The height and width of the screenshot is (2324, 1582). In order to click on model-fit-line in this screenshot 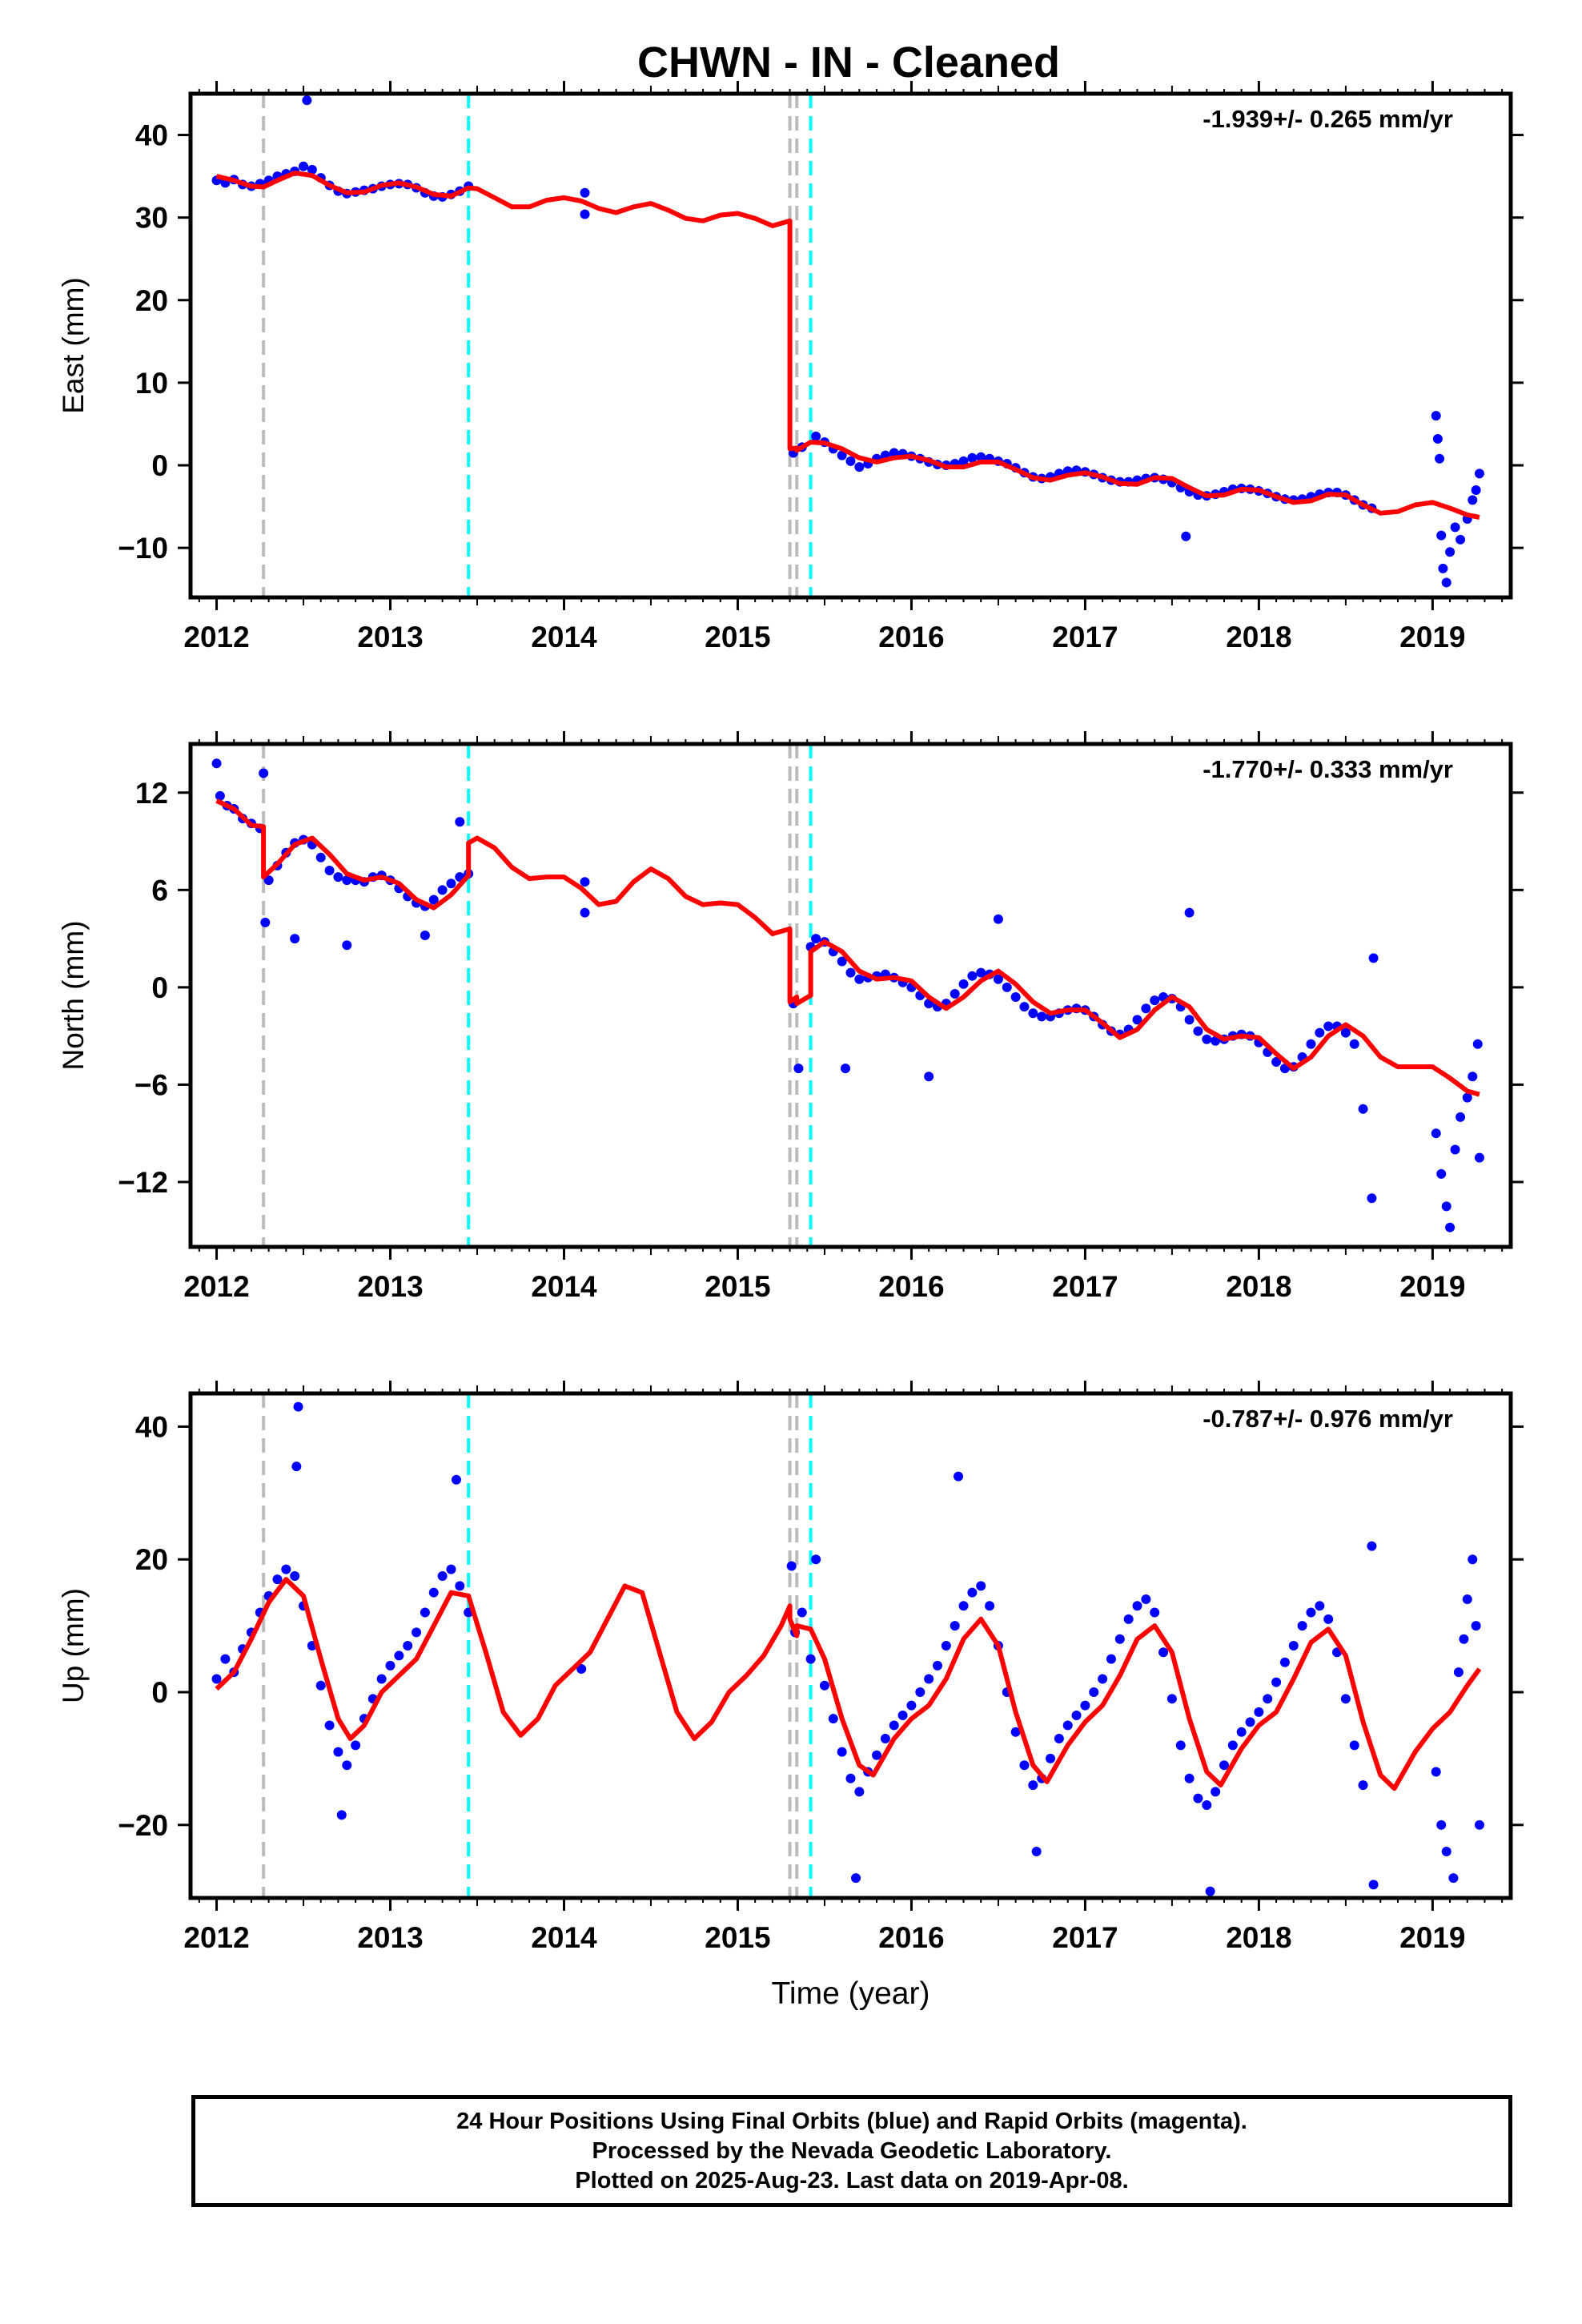, I will do `click(848, 1684)`.